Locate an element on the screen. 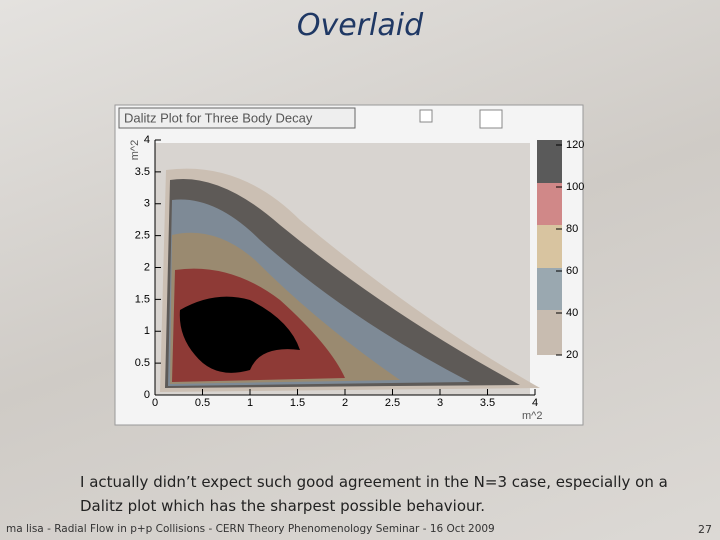 The height and width of the screenshot is (540, 720). x-tick-label: 3.5 is located at coordinates (487, 403).